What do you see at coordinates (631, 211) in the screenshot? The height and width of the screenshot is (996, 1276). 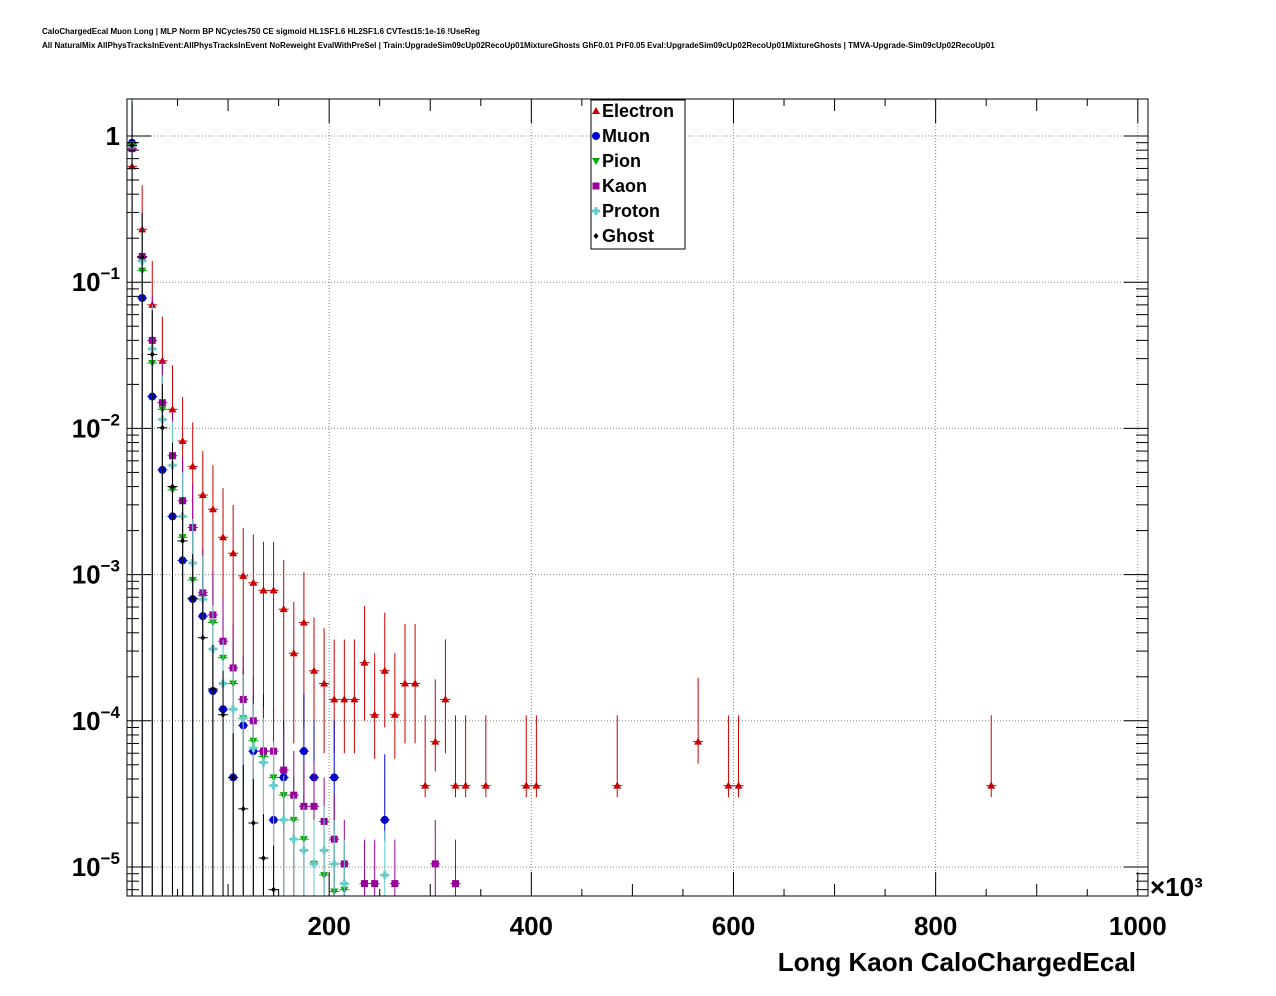 I see `legend-label: Proton` at bounding box center [631, 211].